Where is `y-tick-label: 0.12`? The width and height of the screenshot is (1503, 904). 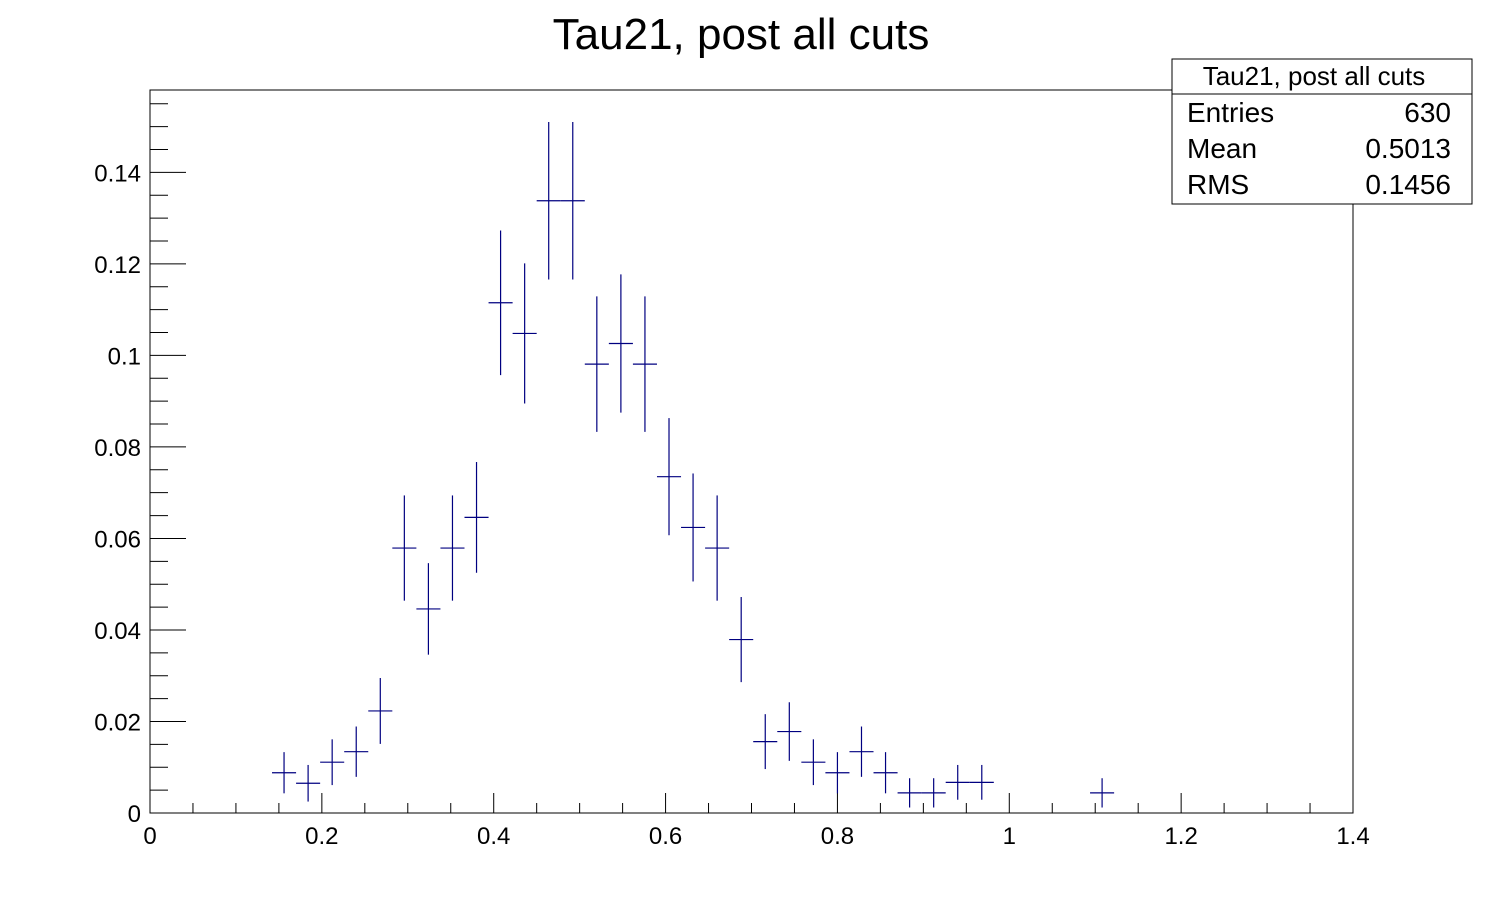
y-tick-label: 0.12 is located at coordinates (117, 265).